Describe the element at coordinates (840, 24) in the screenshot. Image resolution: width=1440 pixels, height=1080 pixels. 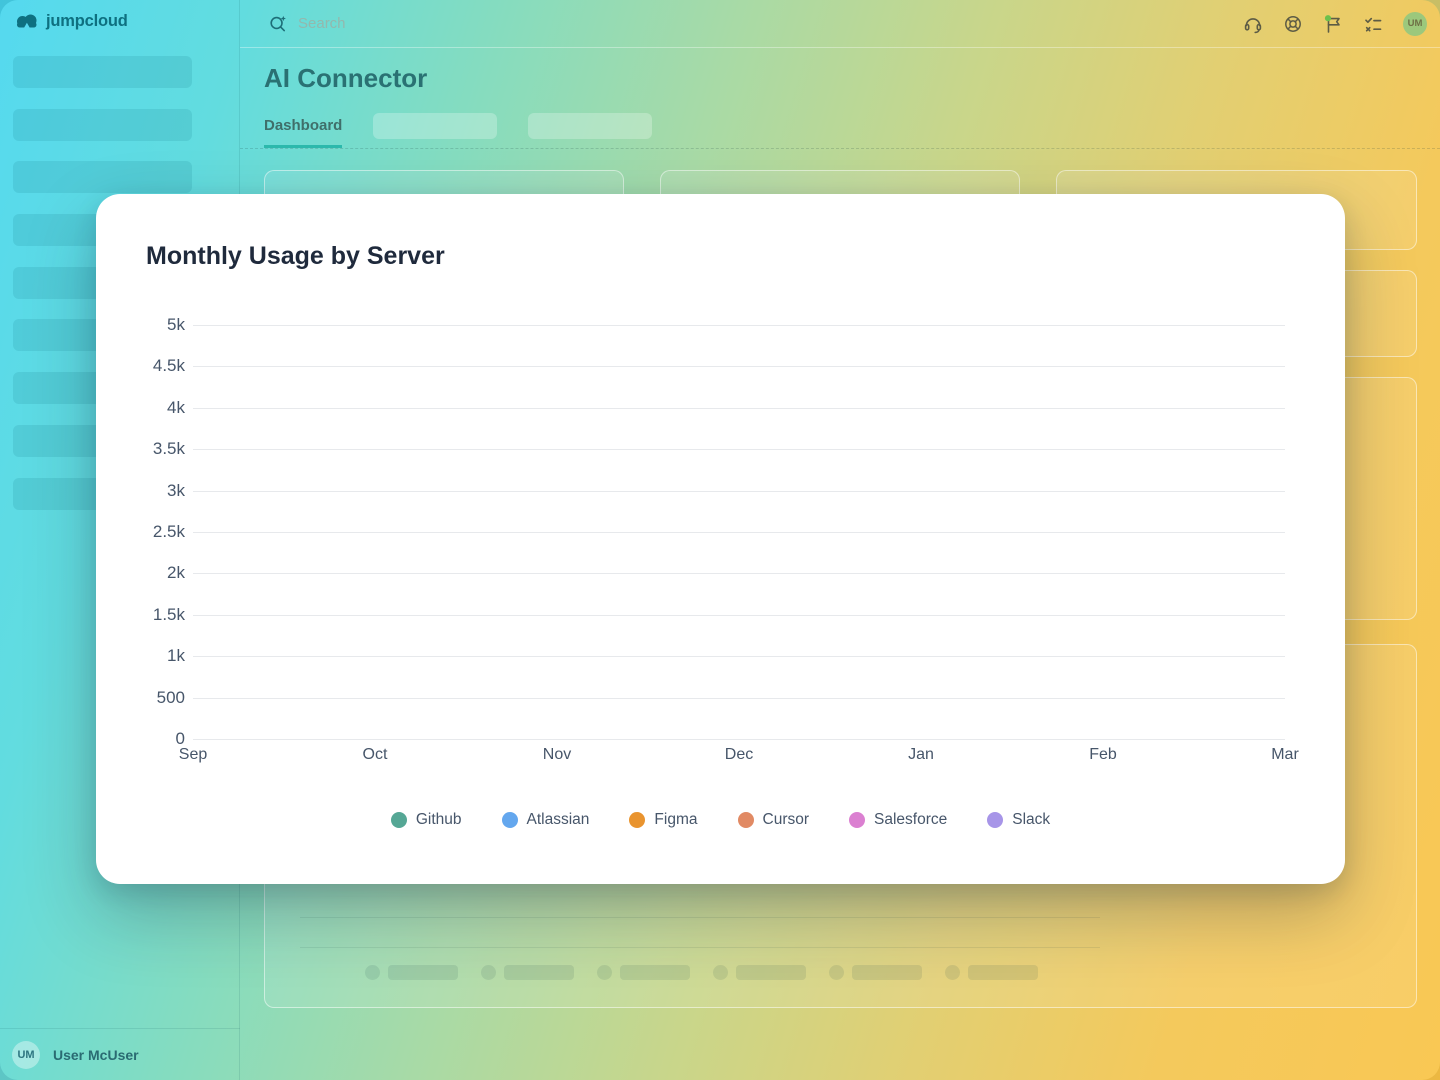
I see `topbar: UM` at that location.